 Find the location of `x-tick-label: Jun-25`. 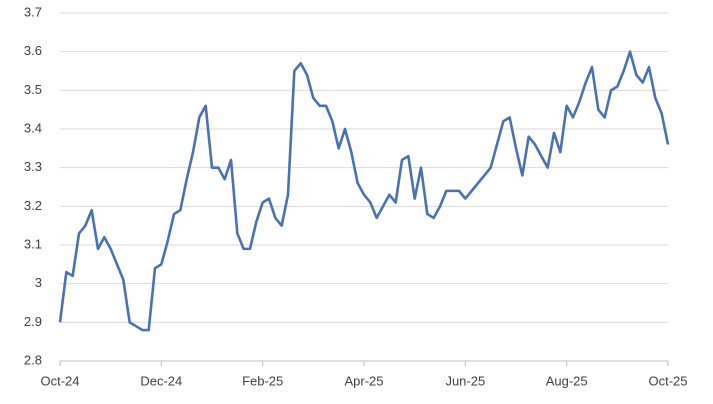

x-tick-label: Jun-25 is located at coordinates (465, 380).